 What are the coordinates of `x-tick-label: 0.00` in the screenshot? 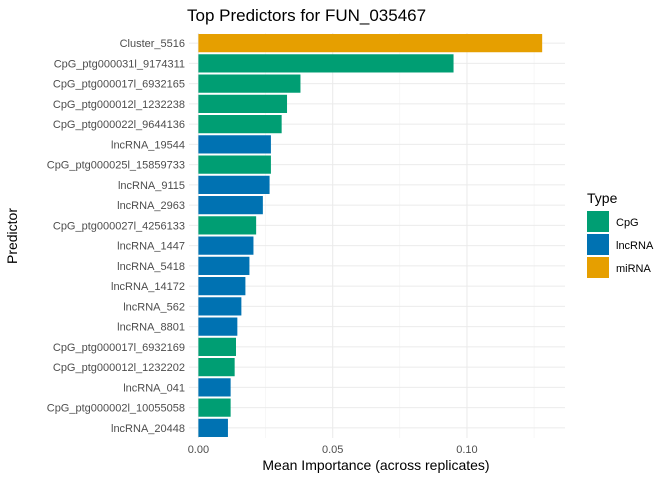 It's located at (198, 450).